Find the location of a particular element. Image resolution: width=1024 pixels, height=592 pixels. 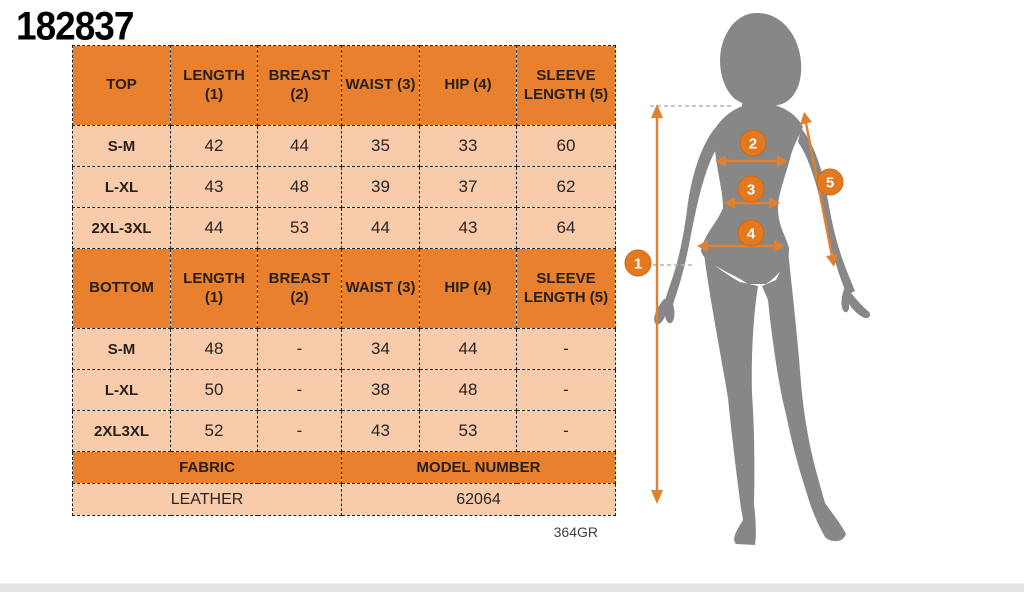

footer-header-row: FABRIC MODEL NUMBER is located at coordinates (344, 467).